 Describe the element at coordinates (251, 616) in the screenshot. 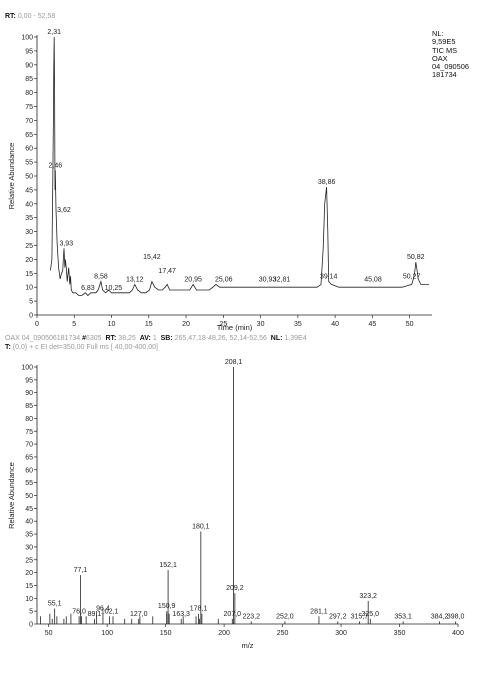

I see `peak-label: 223,2` at that location.